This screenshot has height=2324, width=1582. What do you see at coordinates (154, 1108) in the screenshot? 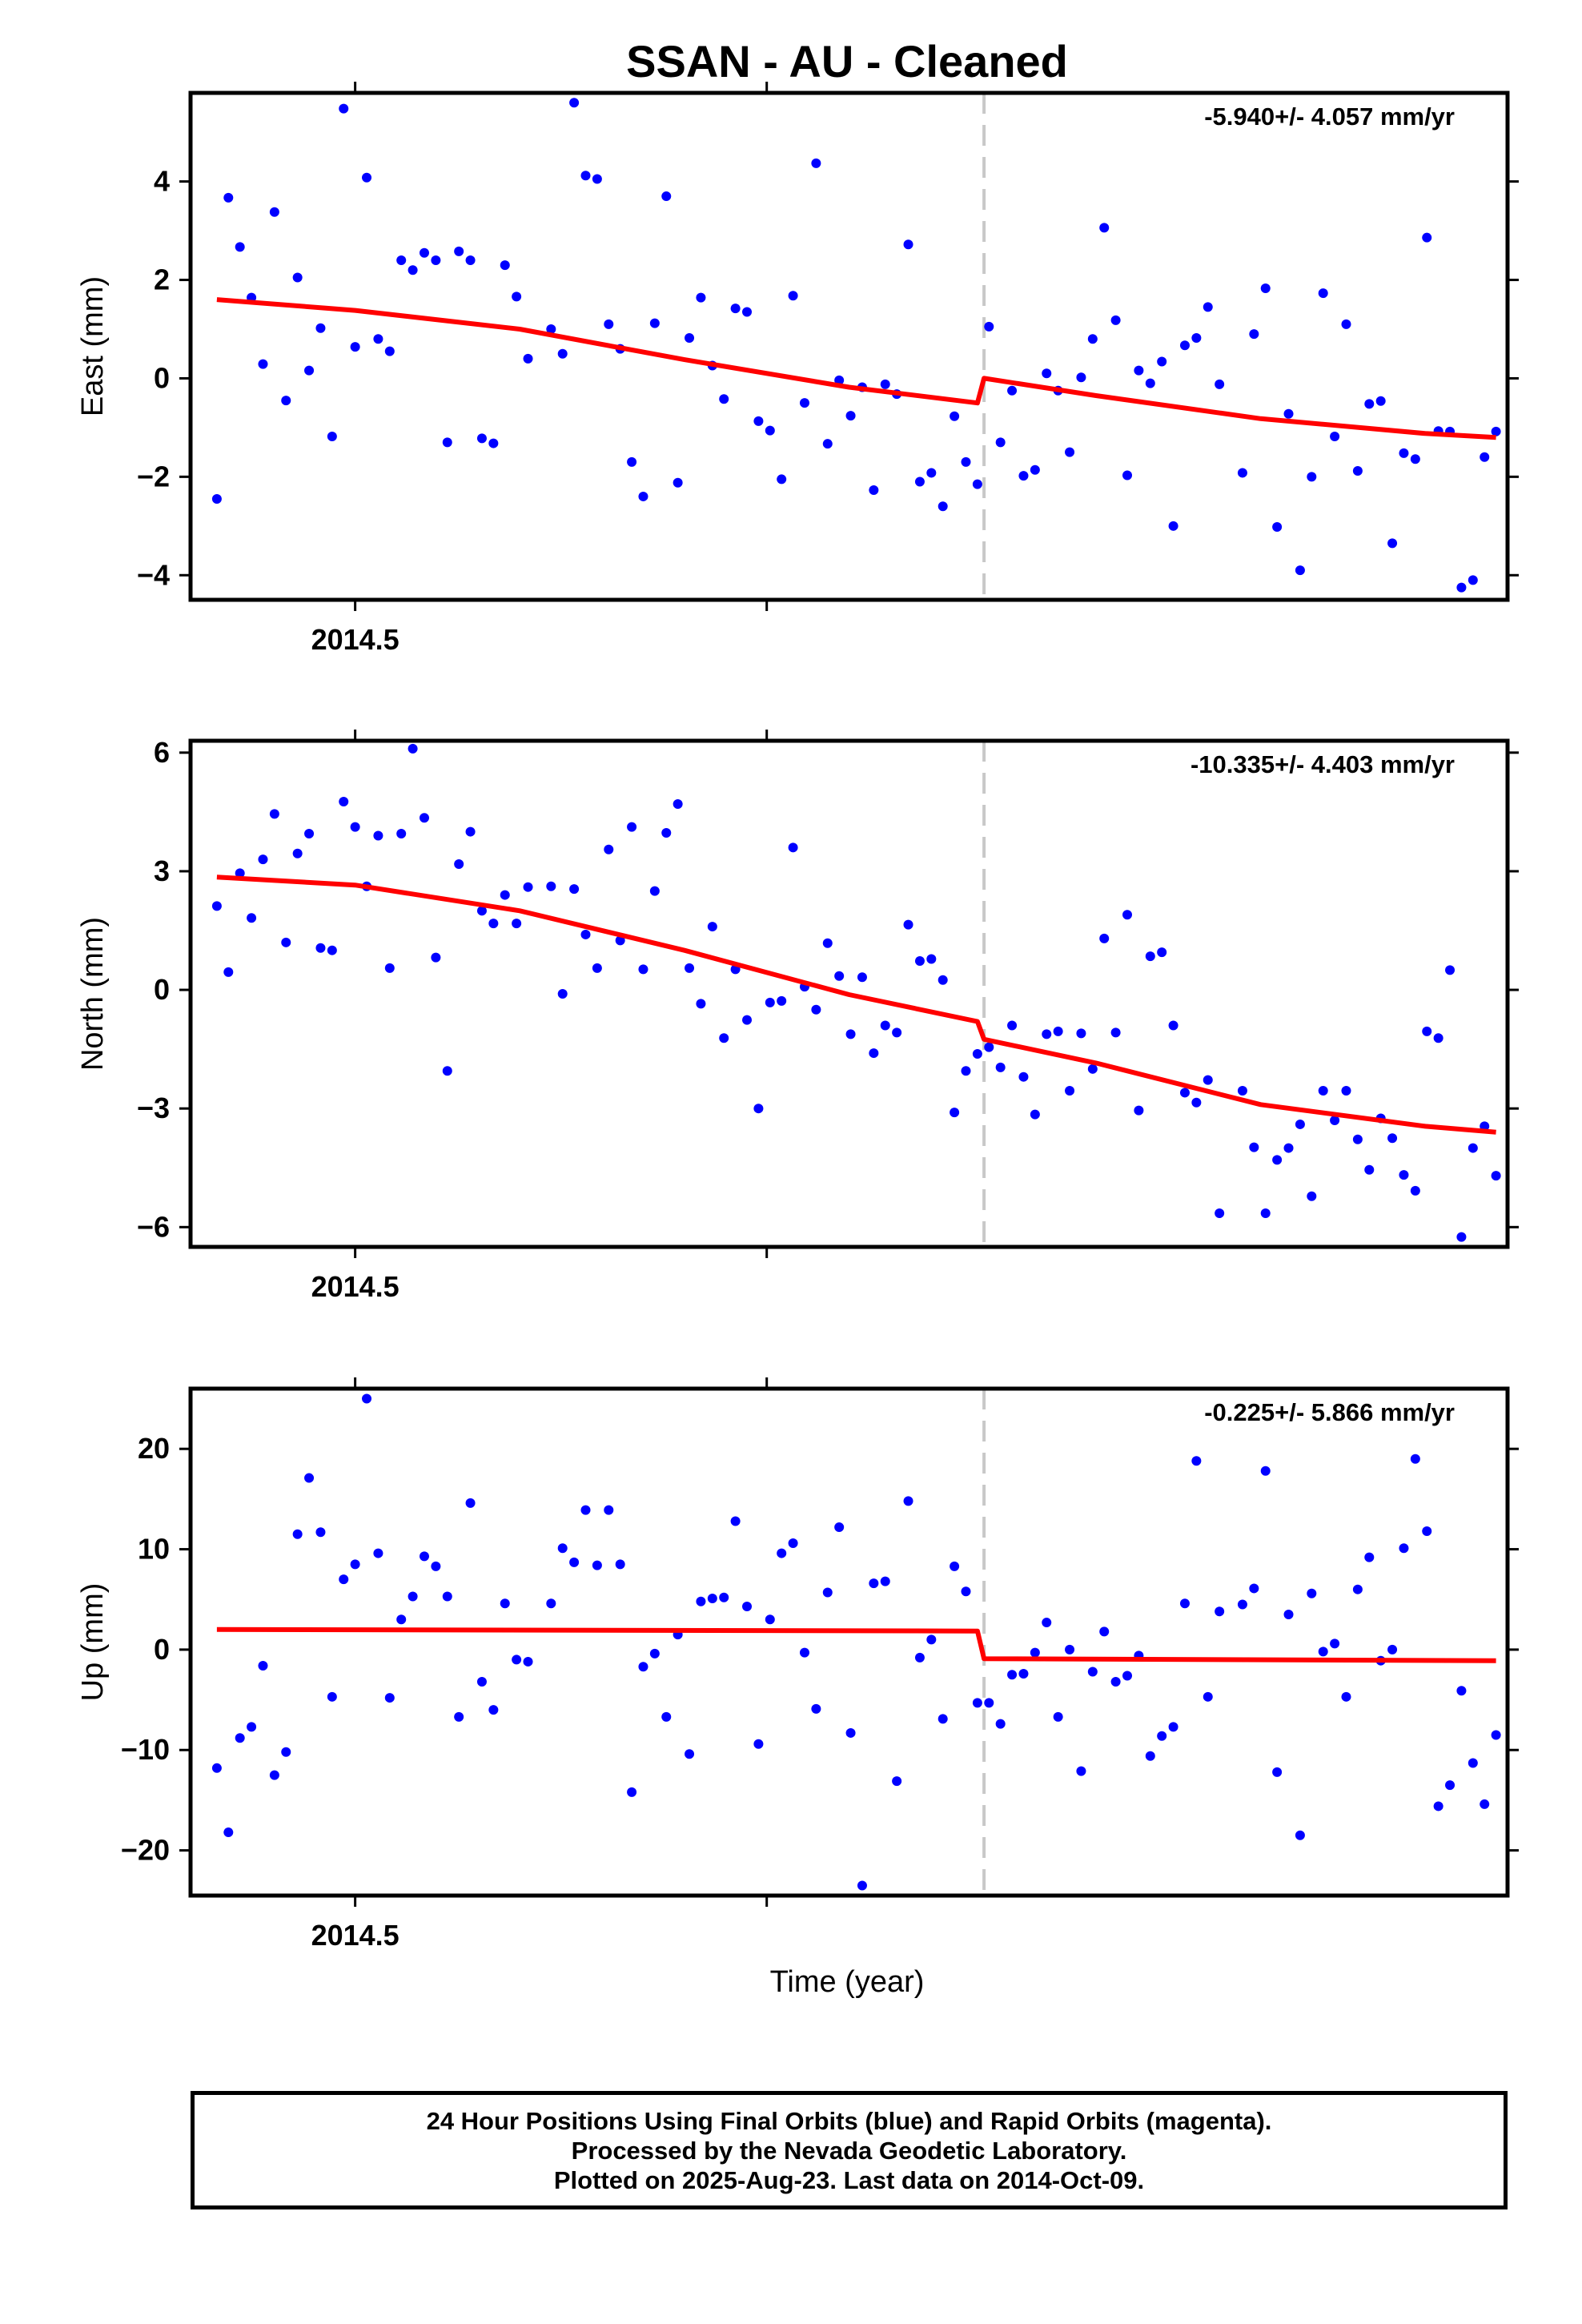
I see `y-tick-label: −3` at bounding box center [154, 1108].